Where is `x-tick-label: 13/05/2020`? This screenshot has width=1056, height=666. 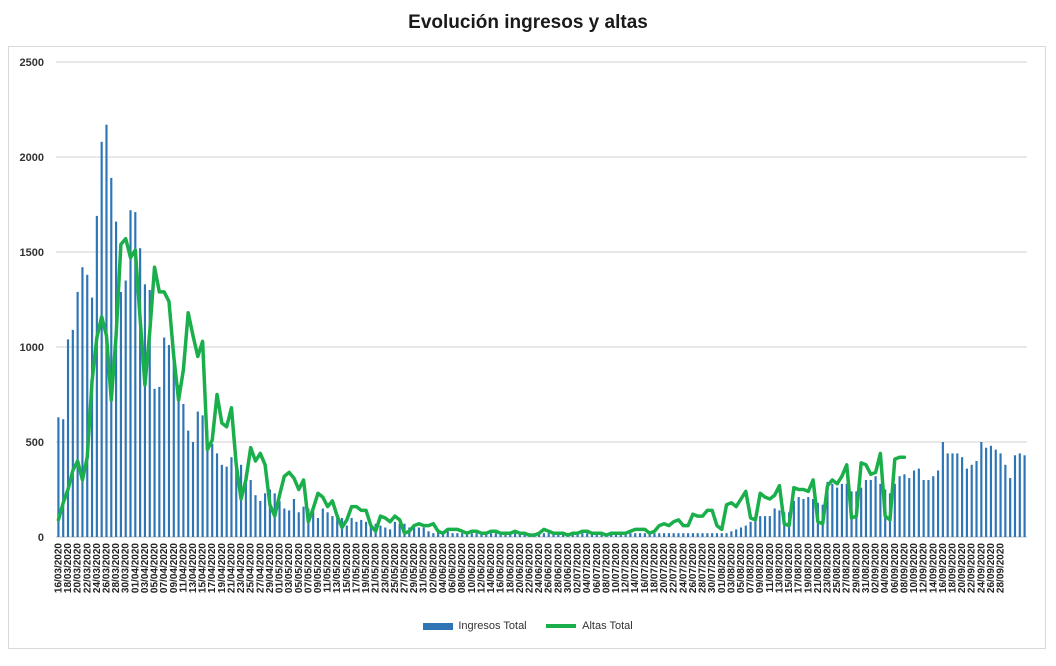 x-tick-label: 13/05/2020 is located at coordinates (337, 568).